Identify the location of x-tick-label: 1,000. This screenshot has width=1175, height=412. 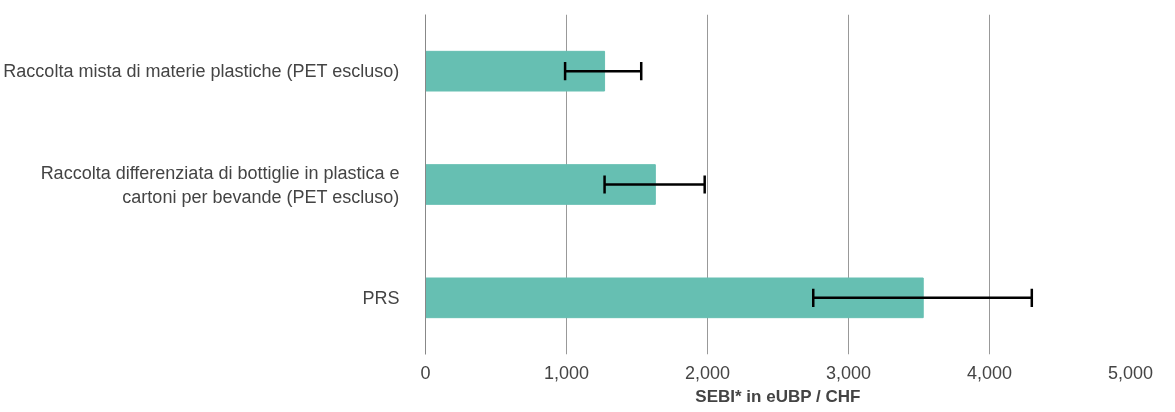
(566, 372).